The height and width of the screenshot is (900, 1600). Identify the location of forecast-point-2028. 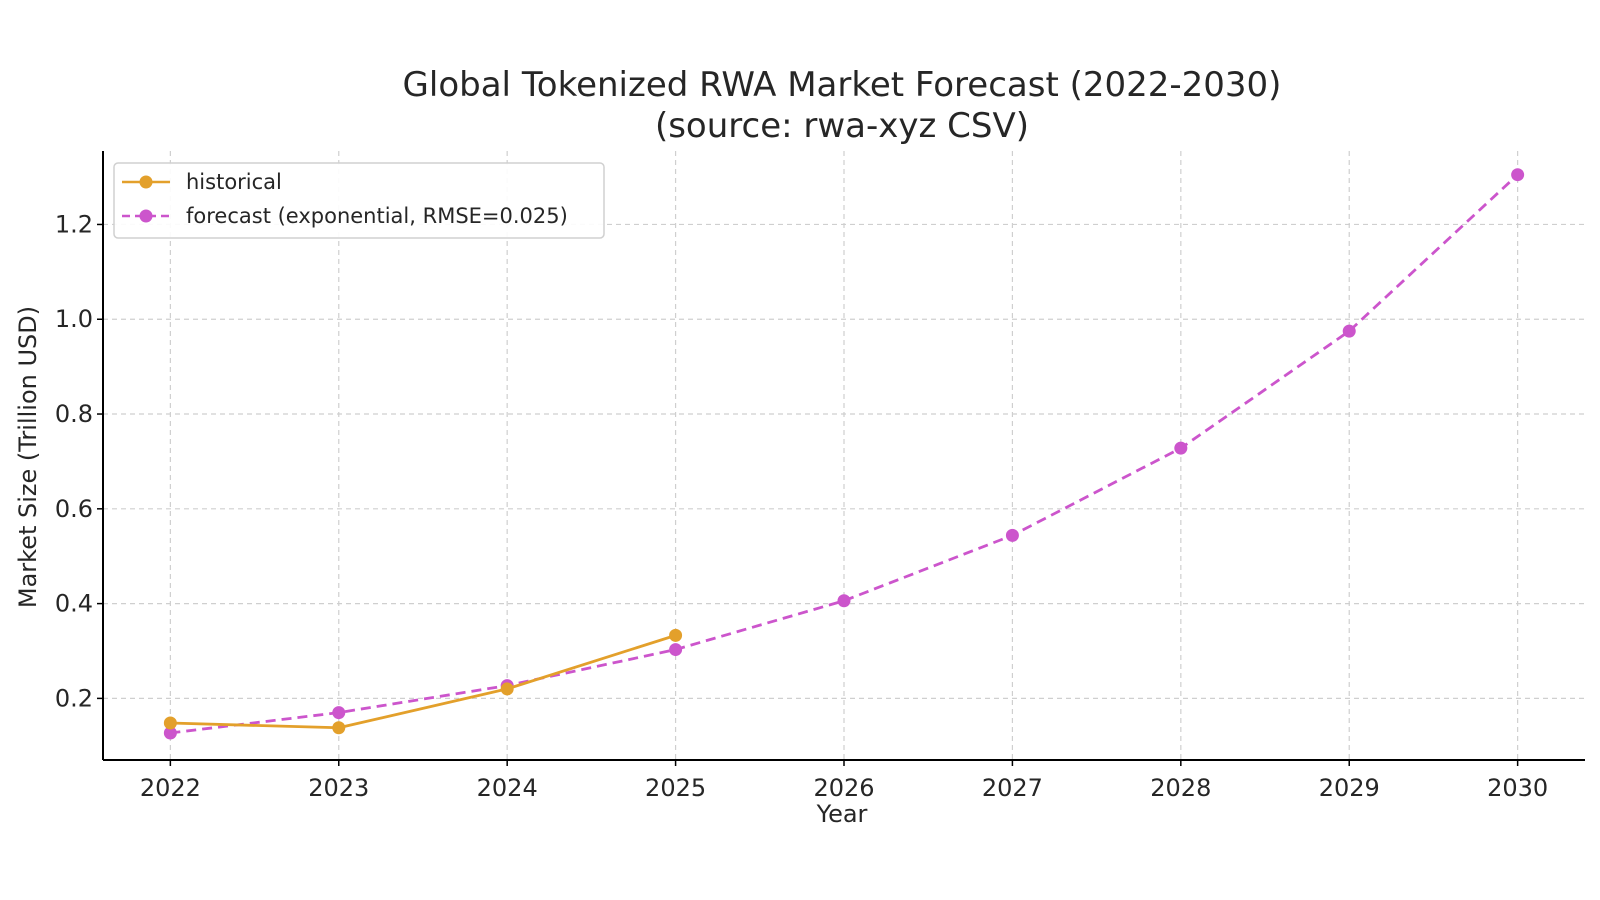
(1181, 448).